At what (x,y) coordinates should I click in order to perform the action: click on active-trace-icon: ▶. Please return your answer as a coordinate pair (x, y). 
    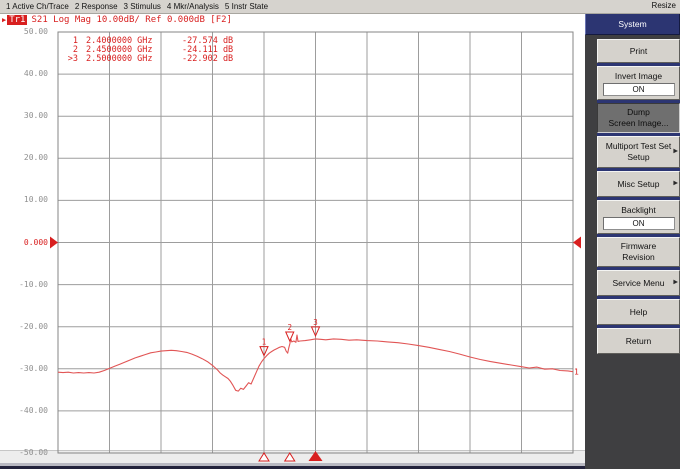
    Looking at the image, I should click on (4, 20).